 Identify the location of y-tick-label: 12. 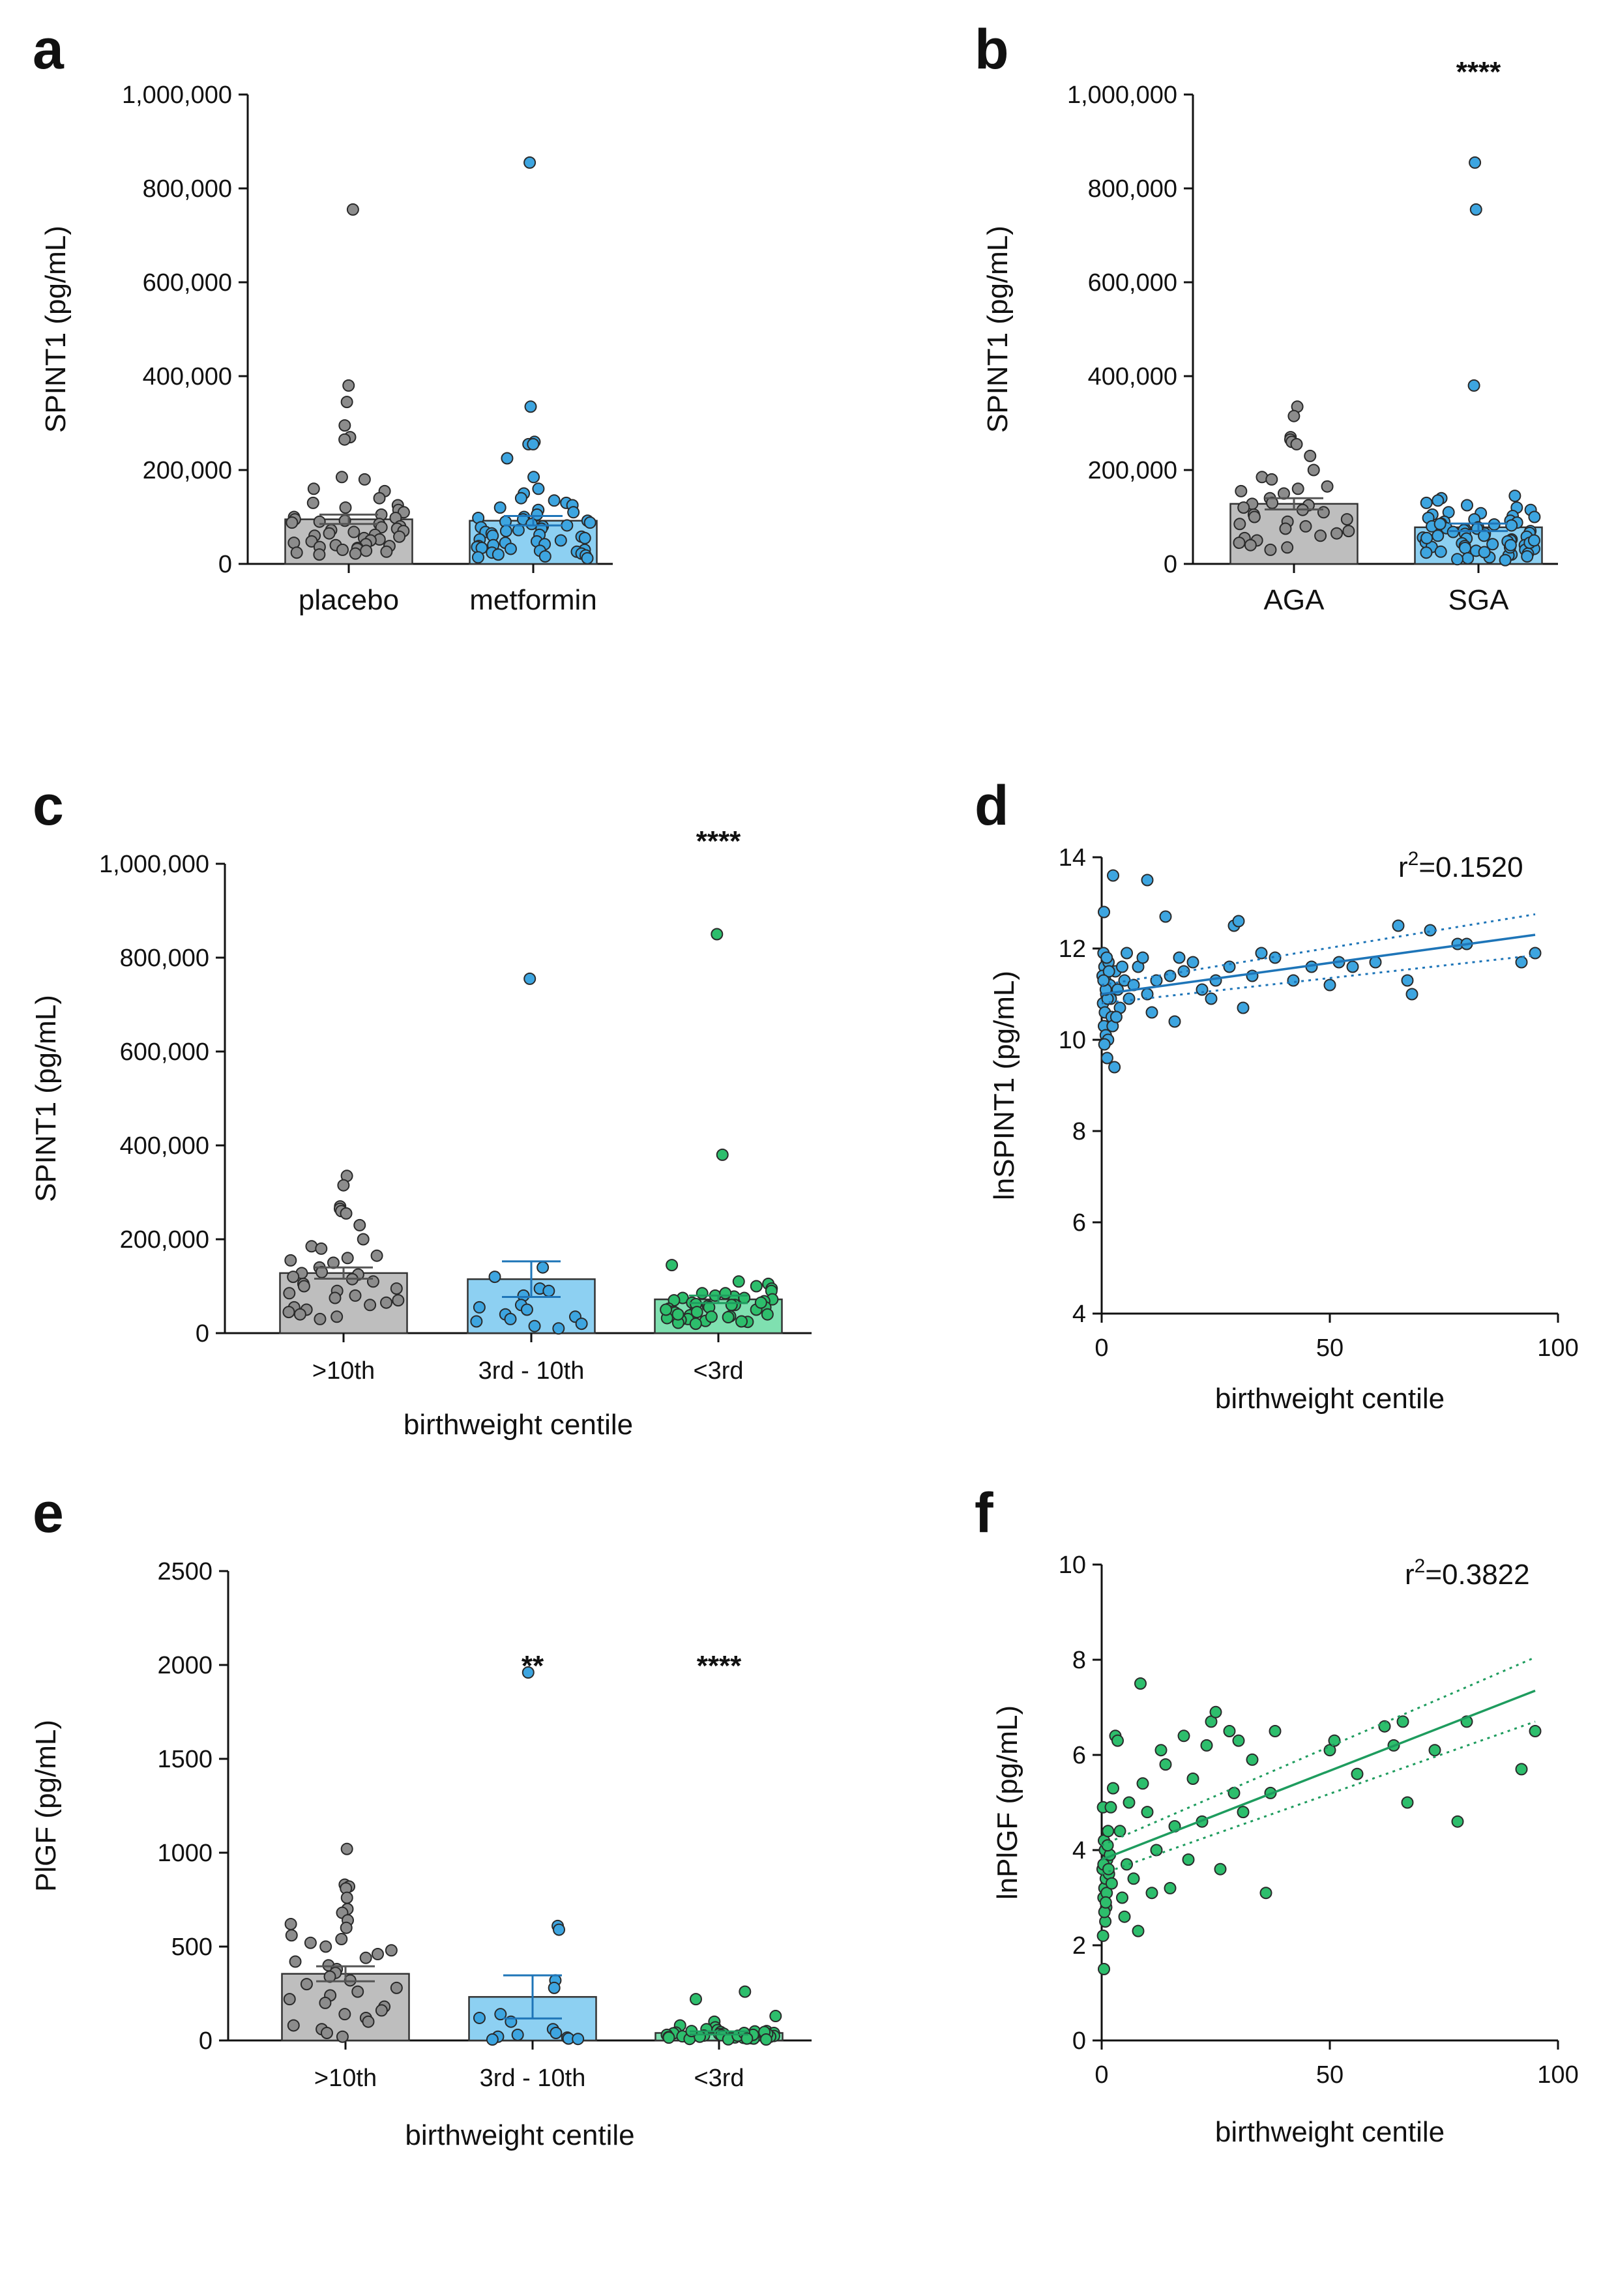
(1072, 949).